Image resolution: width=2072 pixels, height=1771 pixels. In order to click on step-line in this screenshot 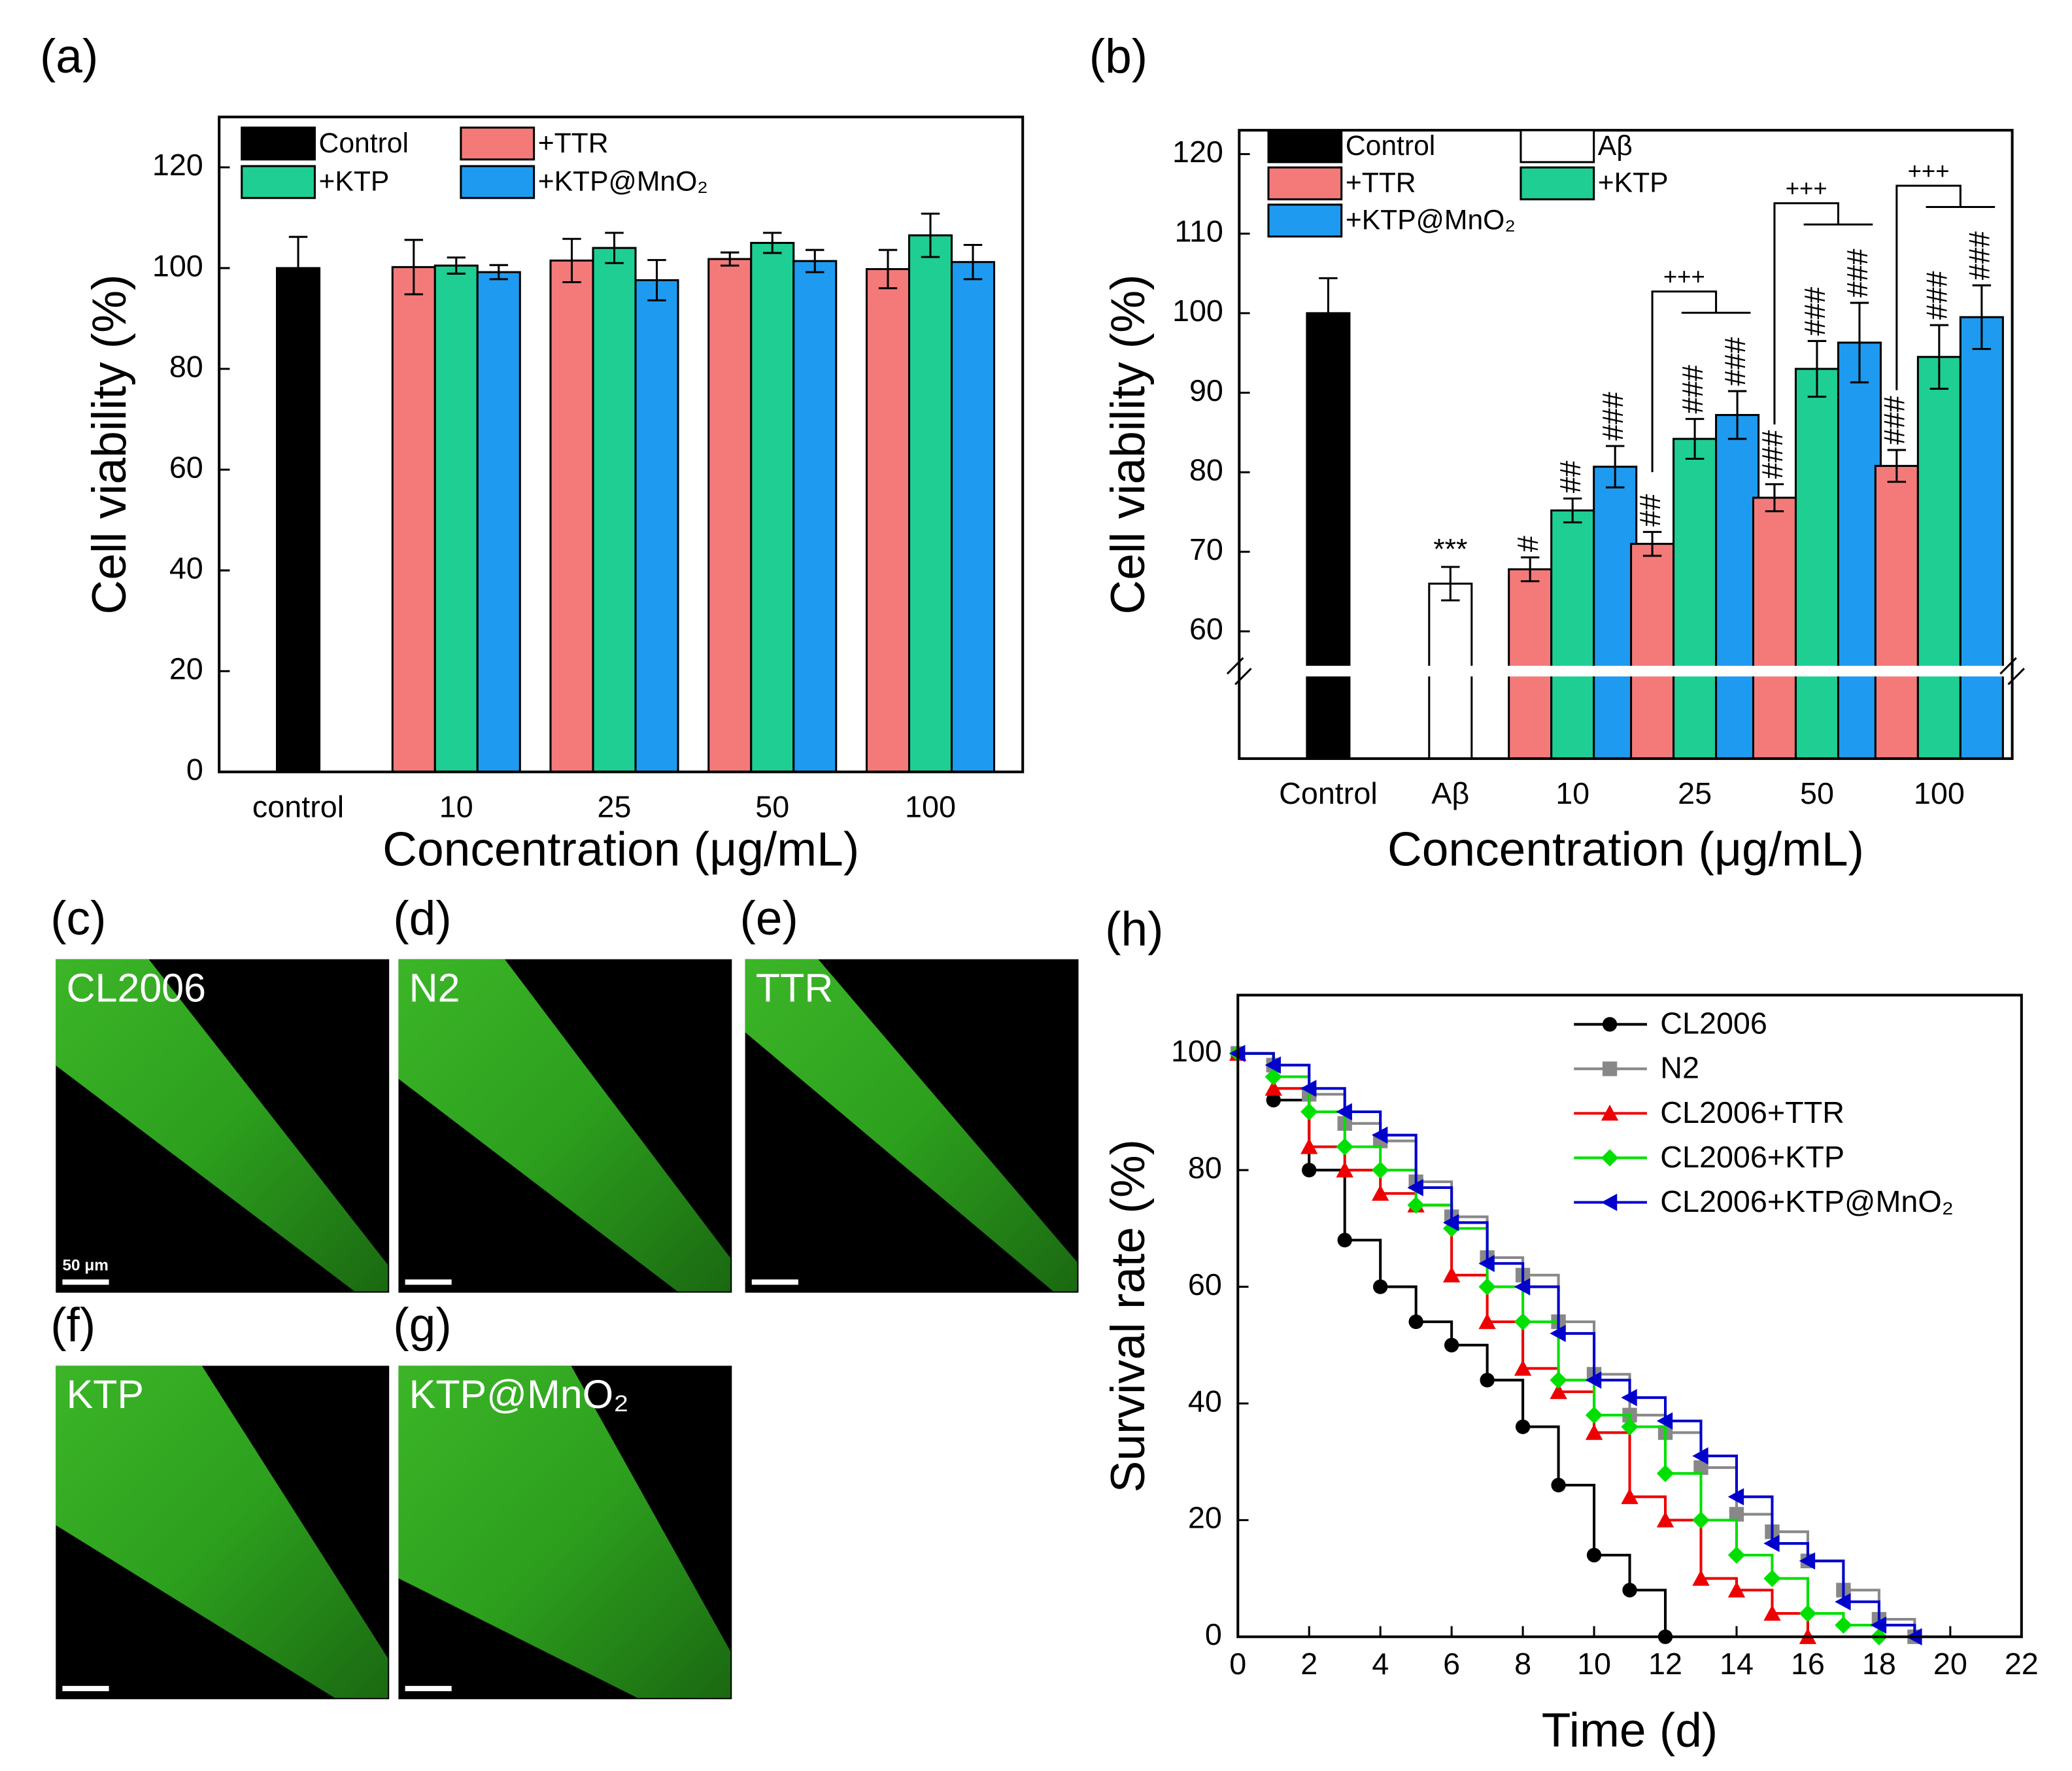, I will do `click(1577, 1344)`.